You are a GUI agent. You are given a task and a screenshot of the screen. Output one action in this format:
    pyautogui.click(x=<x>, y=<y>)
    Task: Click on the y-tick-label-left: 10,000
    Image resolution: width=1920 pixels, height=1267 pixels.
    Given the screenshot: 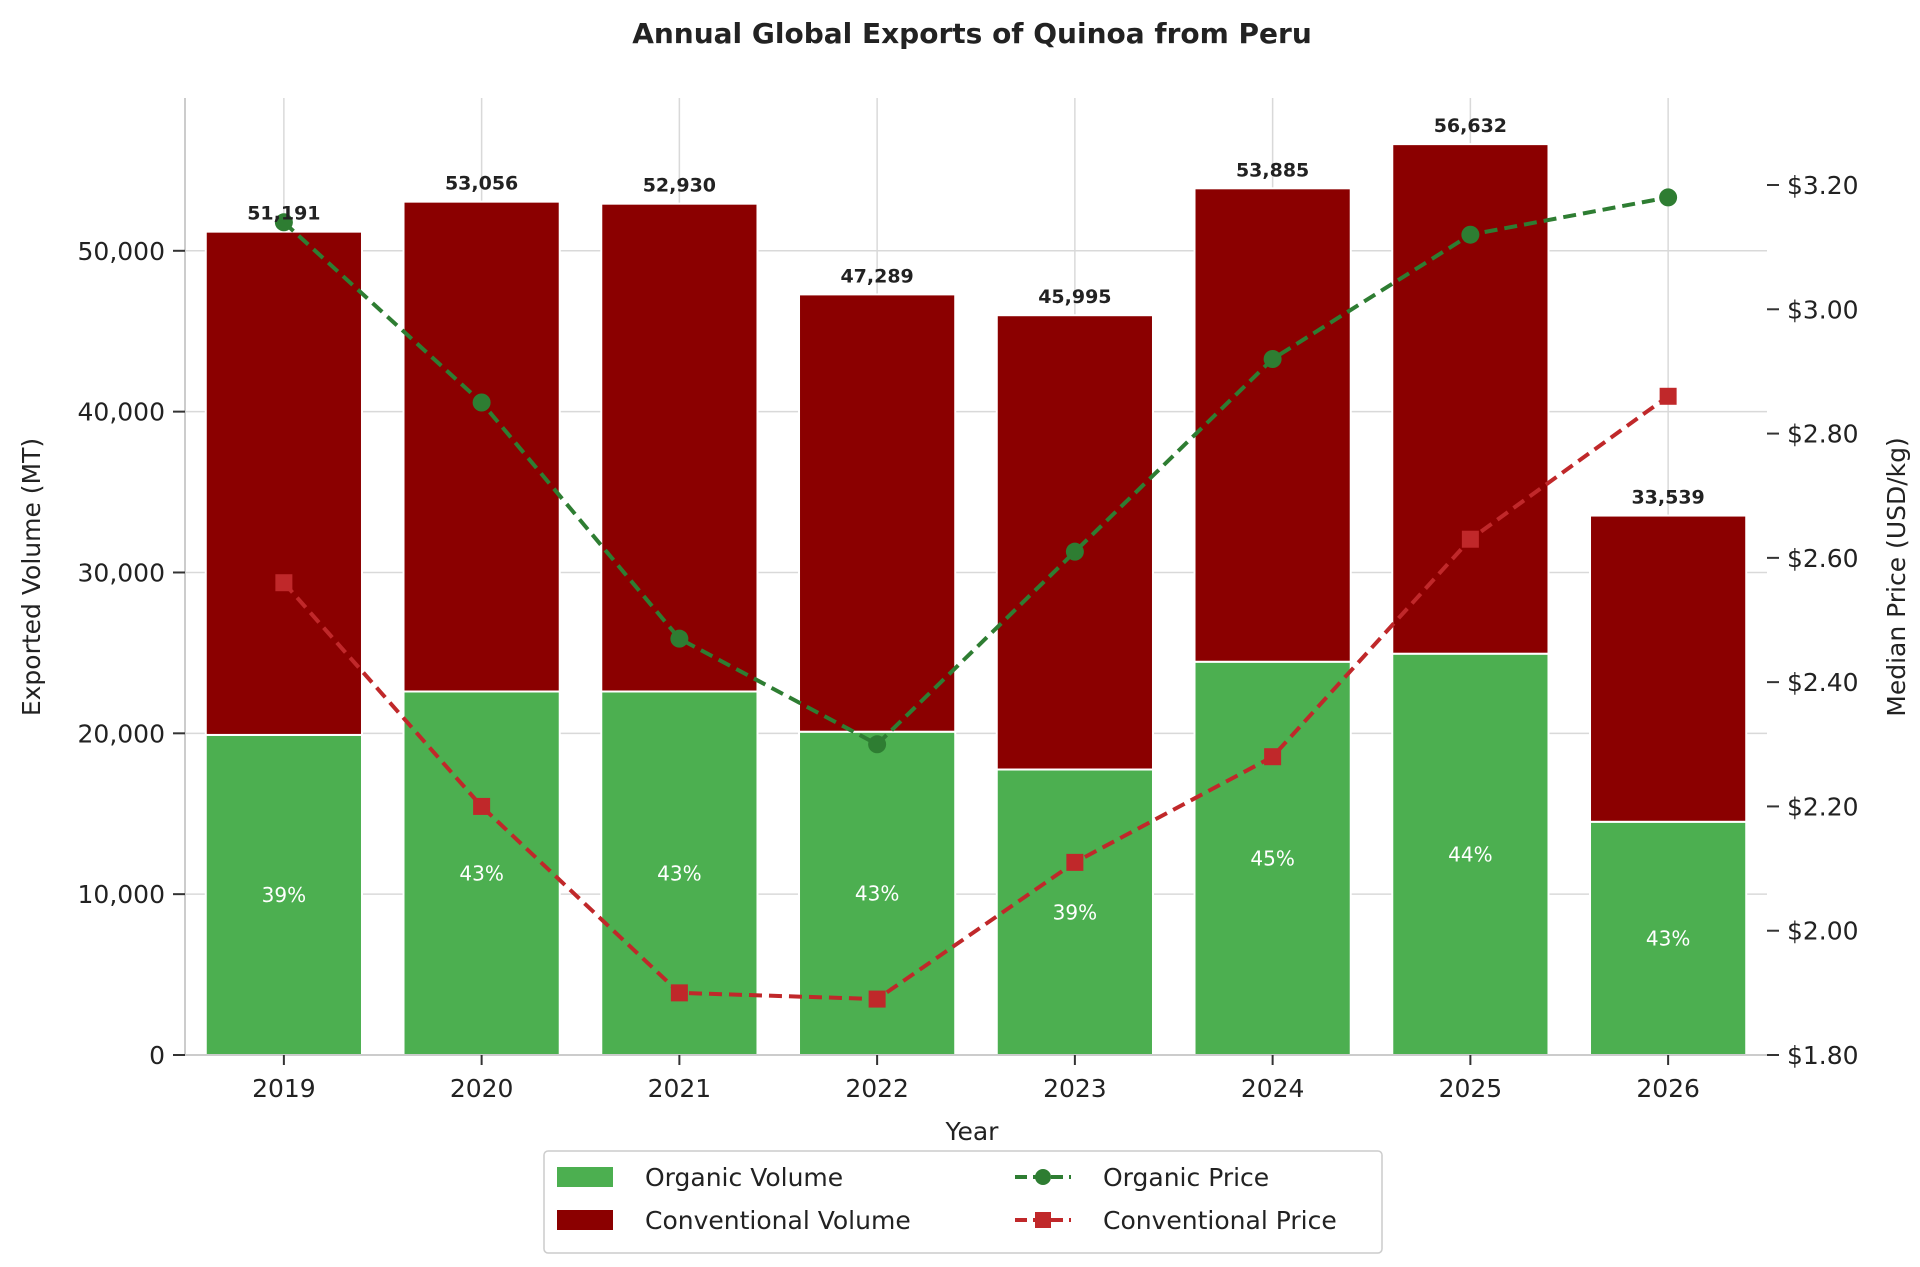 What is the action you would take?
    pyautogui.click(x=121, y=894)
    